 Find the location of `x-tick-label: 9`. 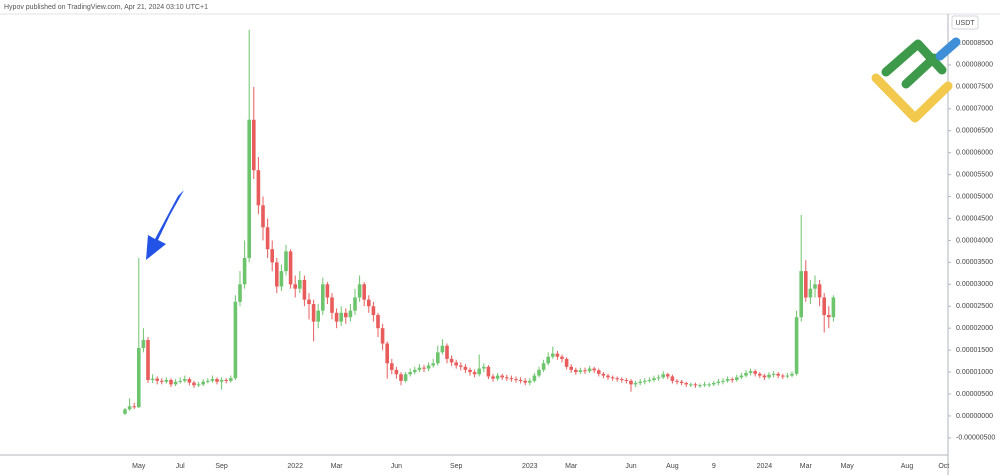

x-tick-label: 9 is located at coordinates (714, 466).